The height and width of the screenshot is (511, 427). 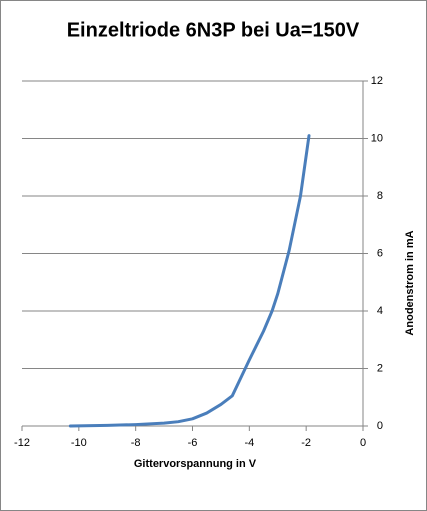 I want to click on x-tick-label: -10, so click(x=79, y=443).